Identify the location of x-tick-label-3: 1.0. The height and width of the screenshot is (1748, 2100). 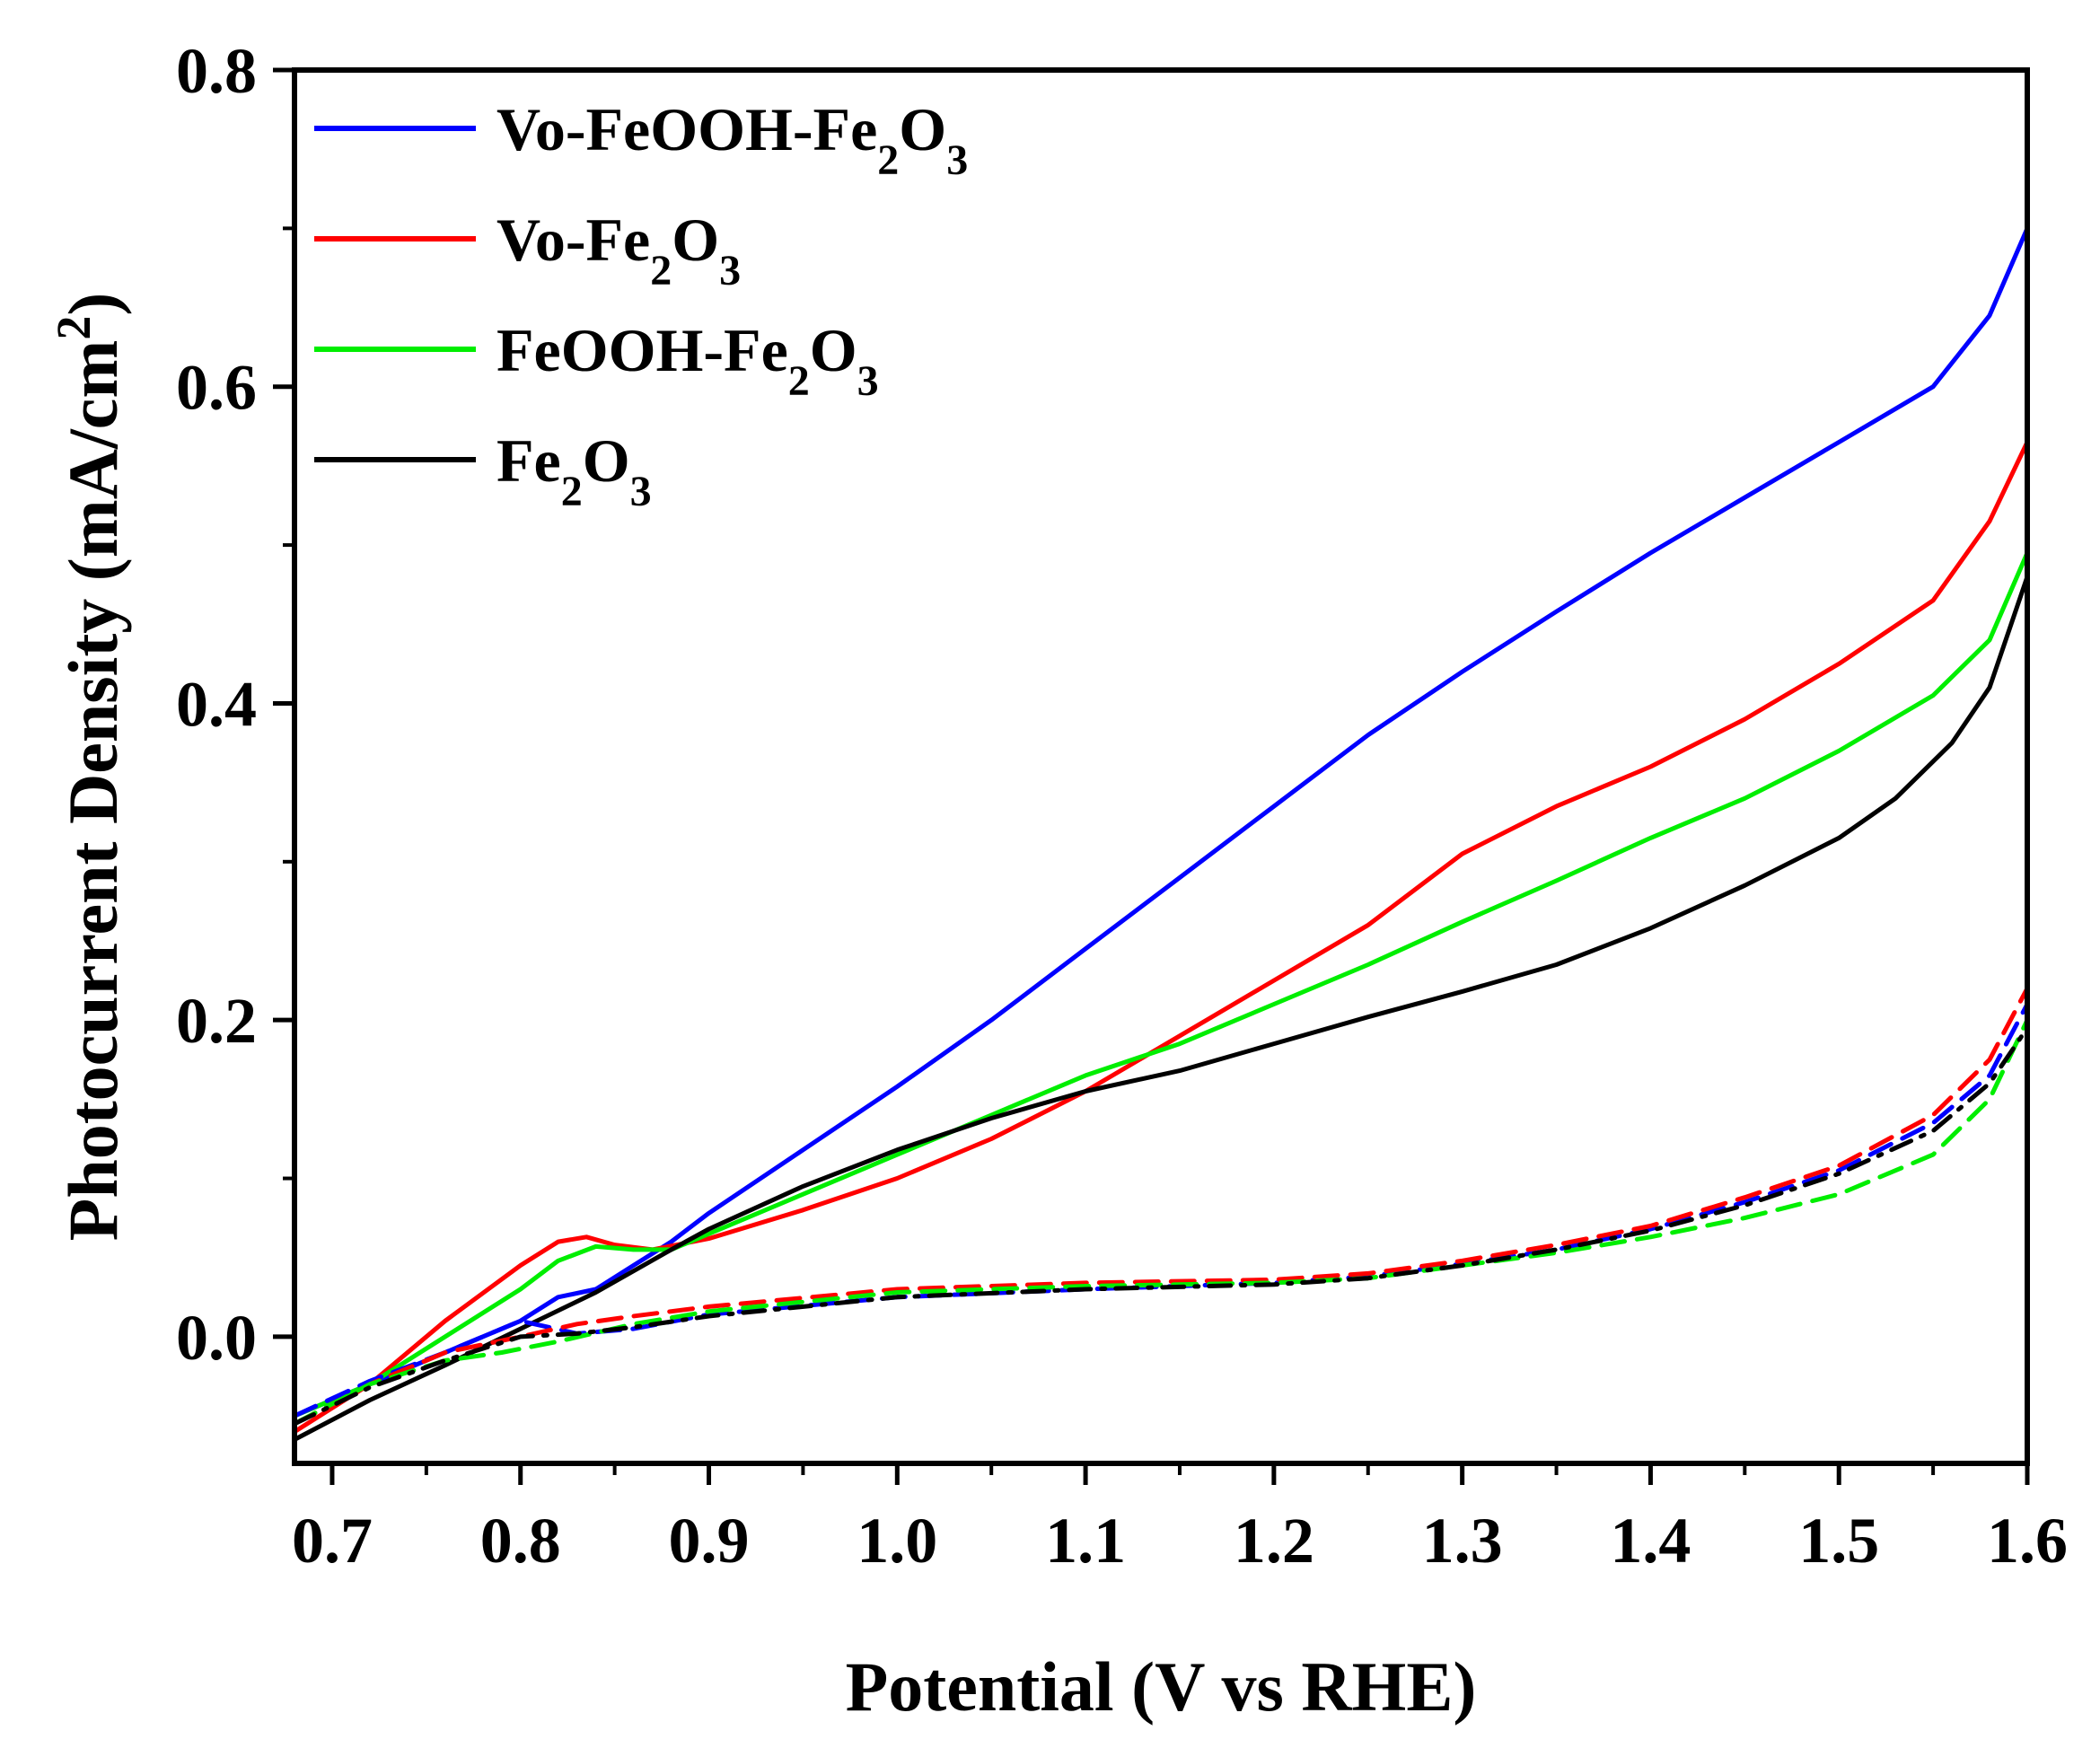
(897, 1541).